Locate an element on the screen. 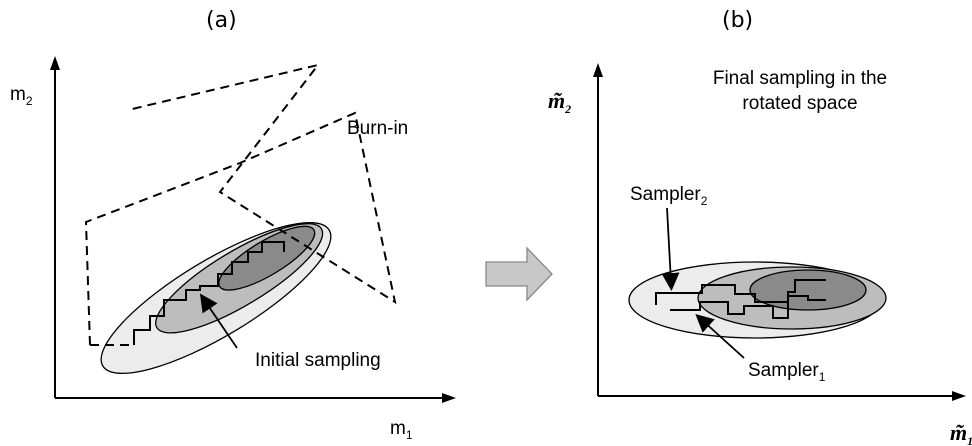 Image resolution: width=972 pixels, height=446 pixels. panel-b-title-line1: Final sampling in the is located at coordinates (800, 78).